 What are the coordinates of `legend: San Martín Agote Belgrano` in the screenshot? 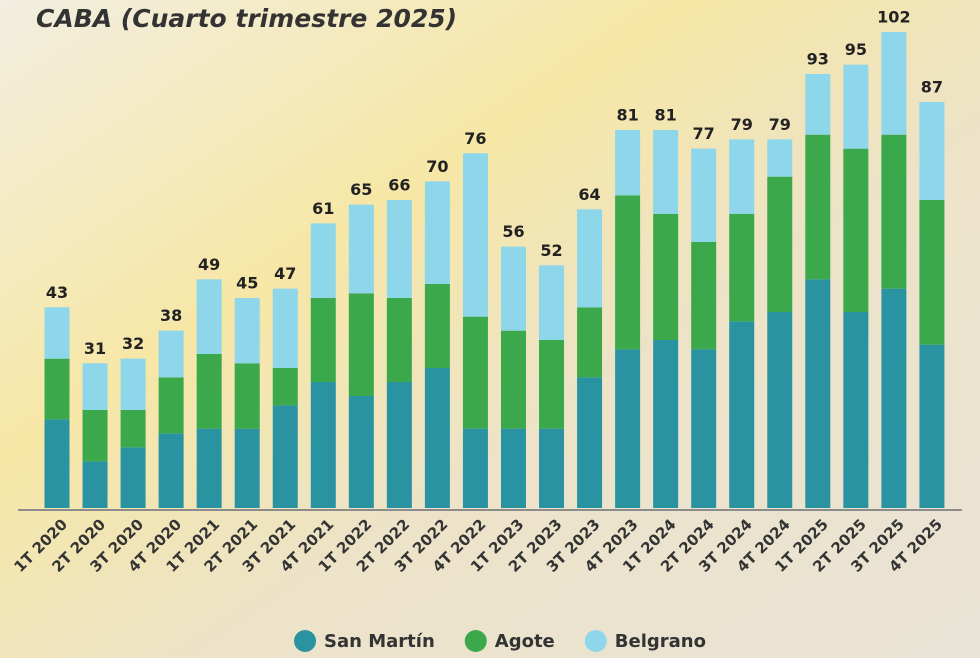 It's located at (500, 641).